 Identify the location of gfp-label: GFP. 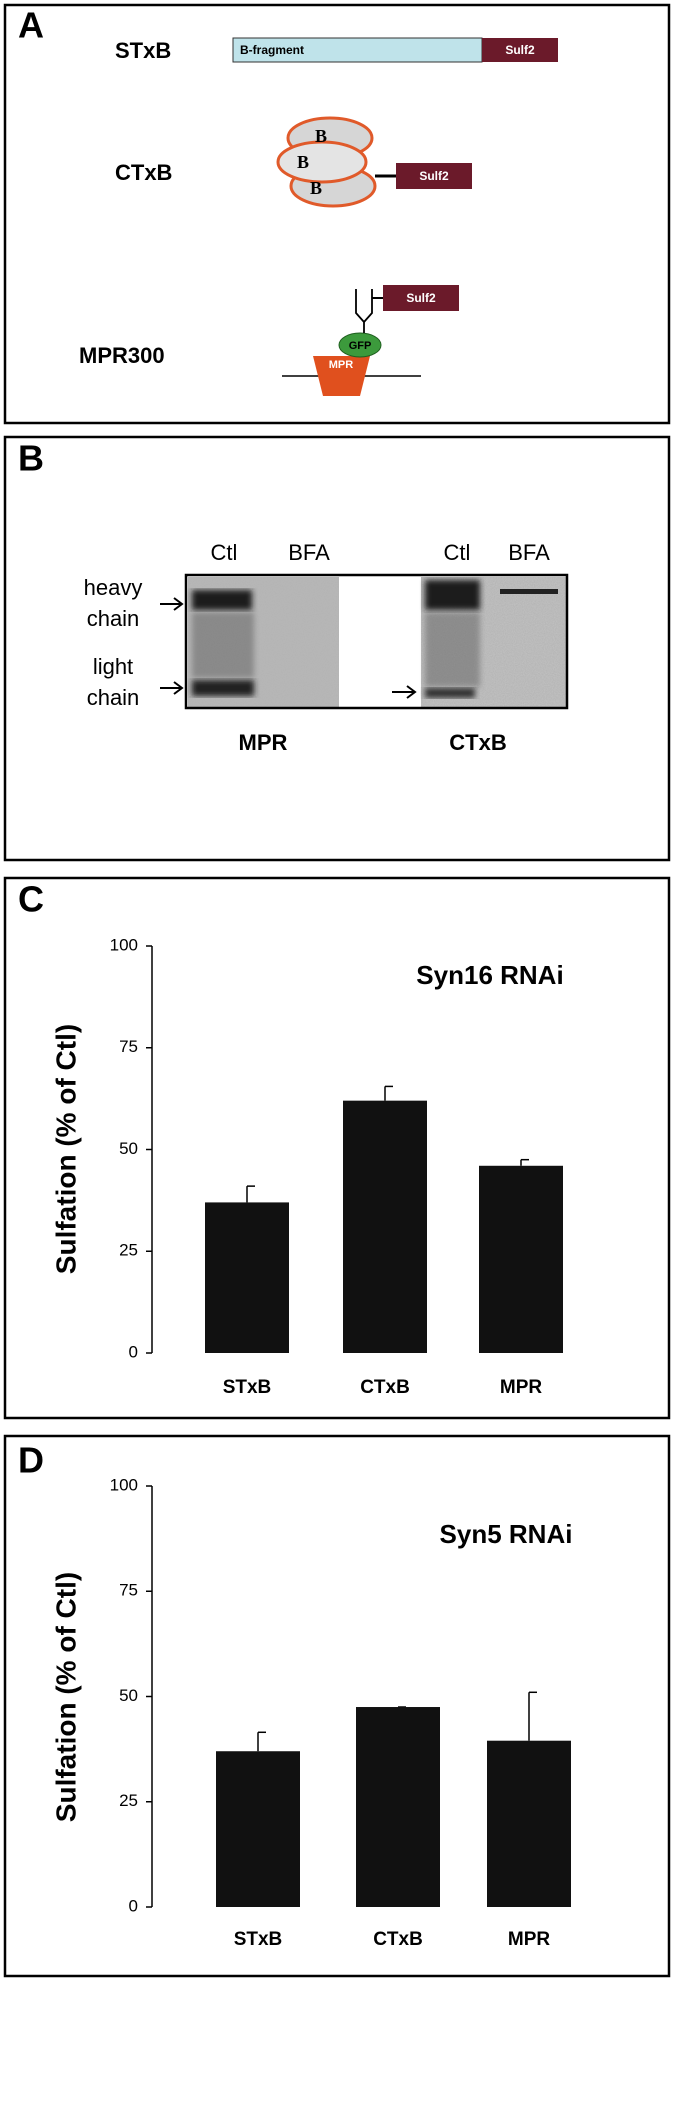
(360, 346).